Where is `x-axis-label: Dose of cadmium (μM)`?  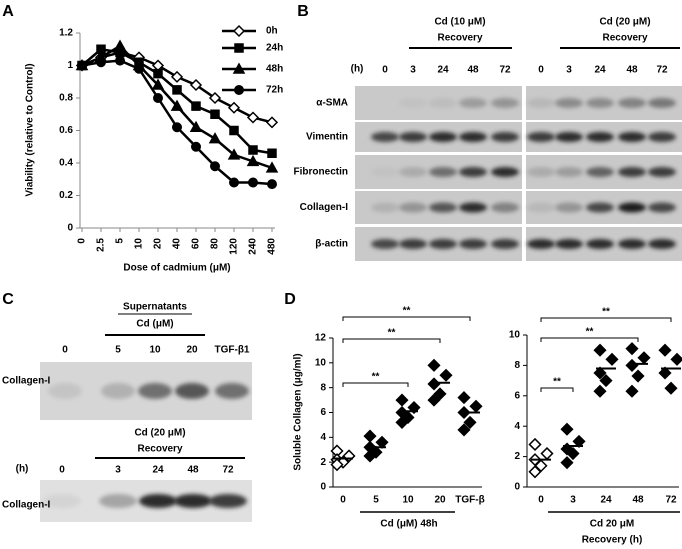
x-axis-label: Dose of cadmium (μM) is located at coordinates (176, 268).